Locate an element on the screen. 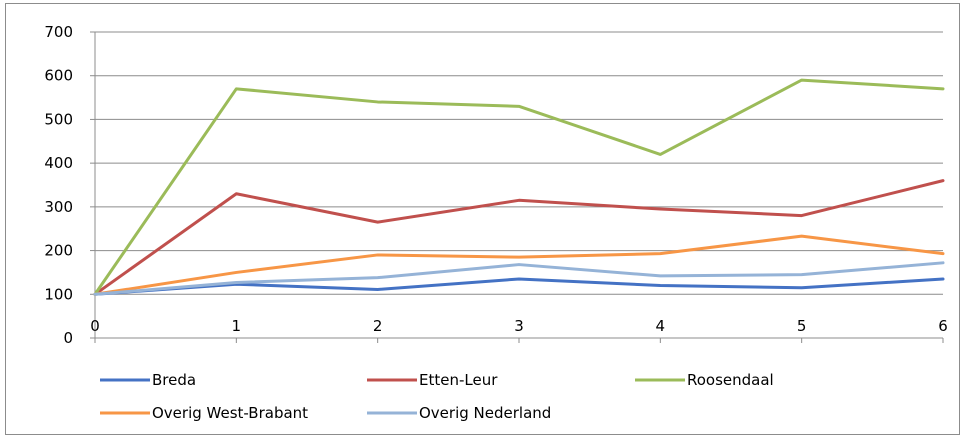  y-tick-label-600: 600 is located at coordinates (58, 76).